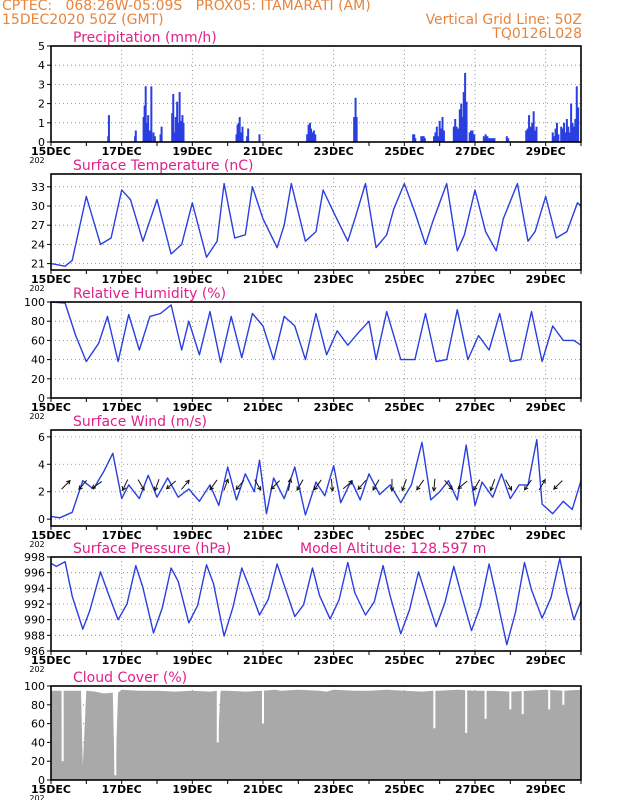 The width and height of the screenshot is (618, 800). I want to click on panel-title: Precipitation (mm/h), so click(145, 38).